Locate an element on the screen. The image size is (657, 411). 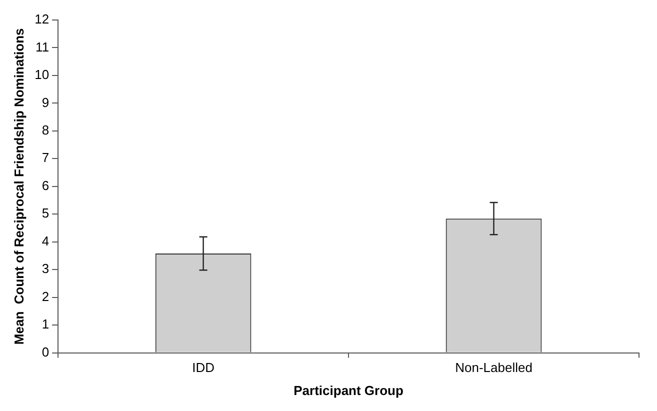
x-tick-label: IDD is located at coordinates (203, 368).